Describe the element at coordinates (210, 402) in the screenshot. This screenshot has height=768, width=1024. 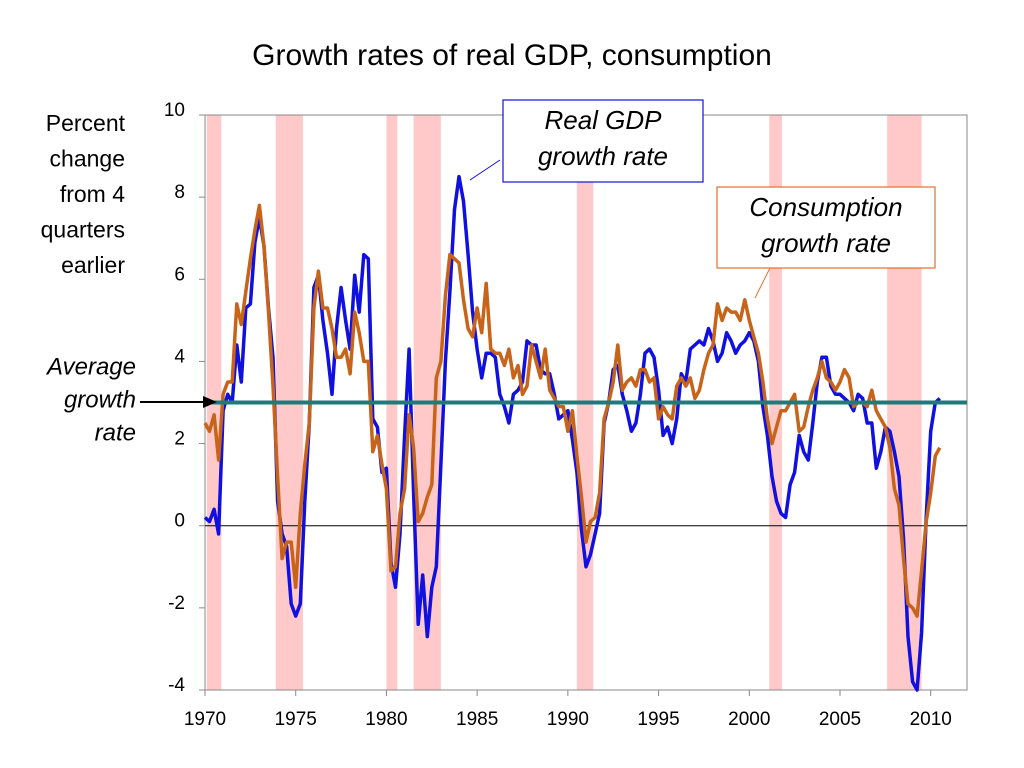
I see `arrow-head` at that location.